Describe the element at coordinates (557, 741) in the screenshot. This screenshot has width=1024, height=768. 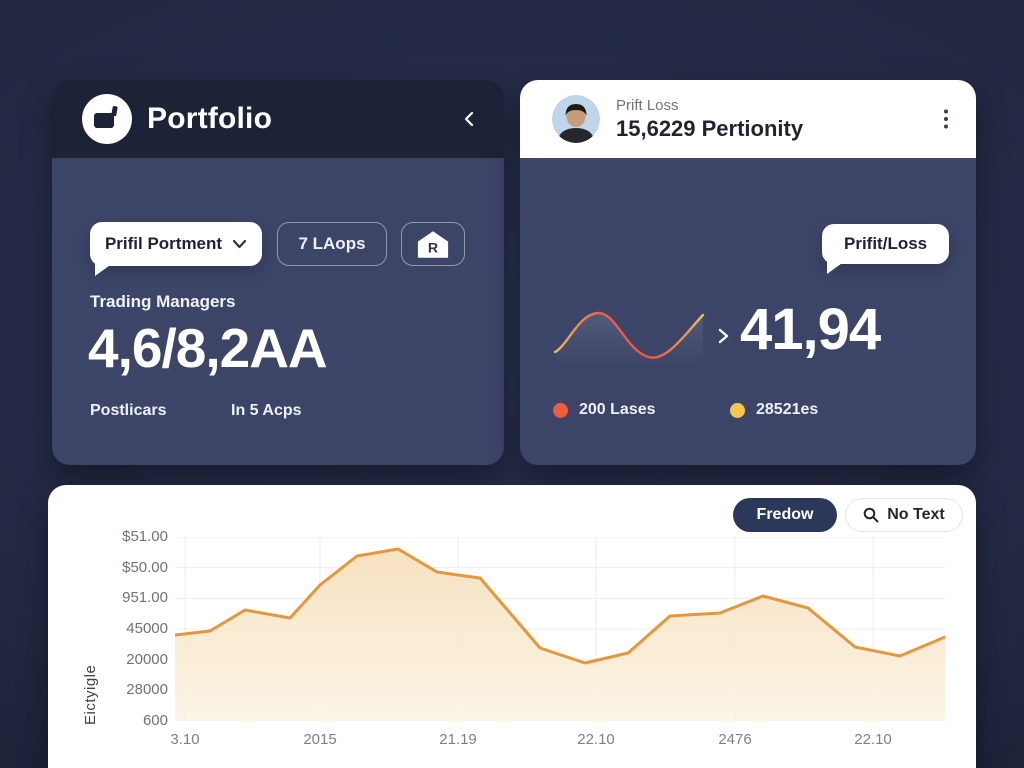
I see `x-axis-labels: 3.10 2015 21.19 22.10 2476 22.10` at that location.